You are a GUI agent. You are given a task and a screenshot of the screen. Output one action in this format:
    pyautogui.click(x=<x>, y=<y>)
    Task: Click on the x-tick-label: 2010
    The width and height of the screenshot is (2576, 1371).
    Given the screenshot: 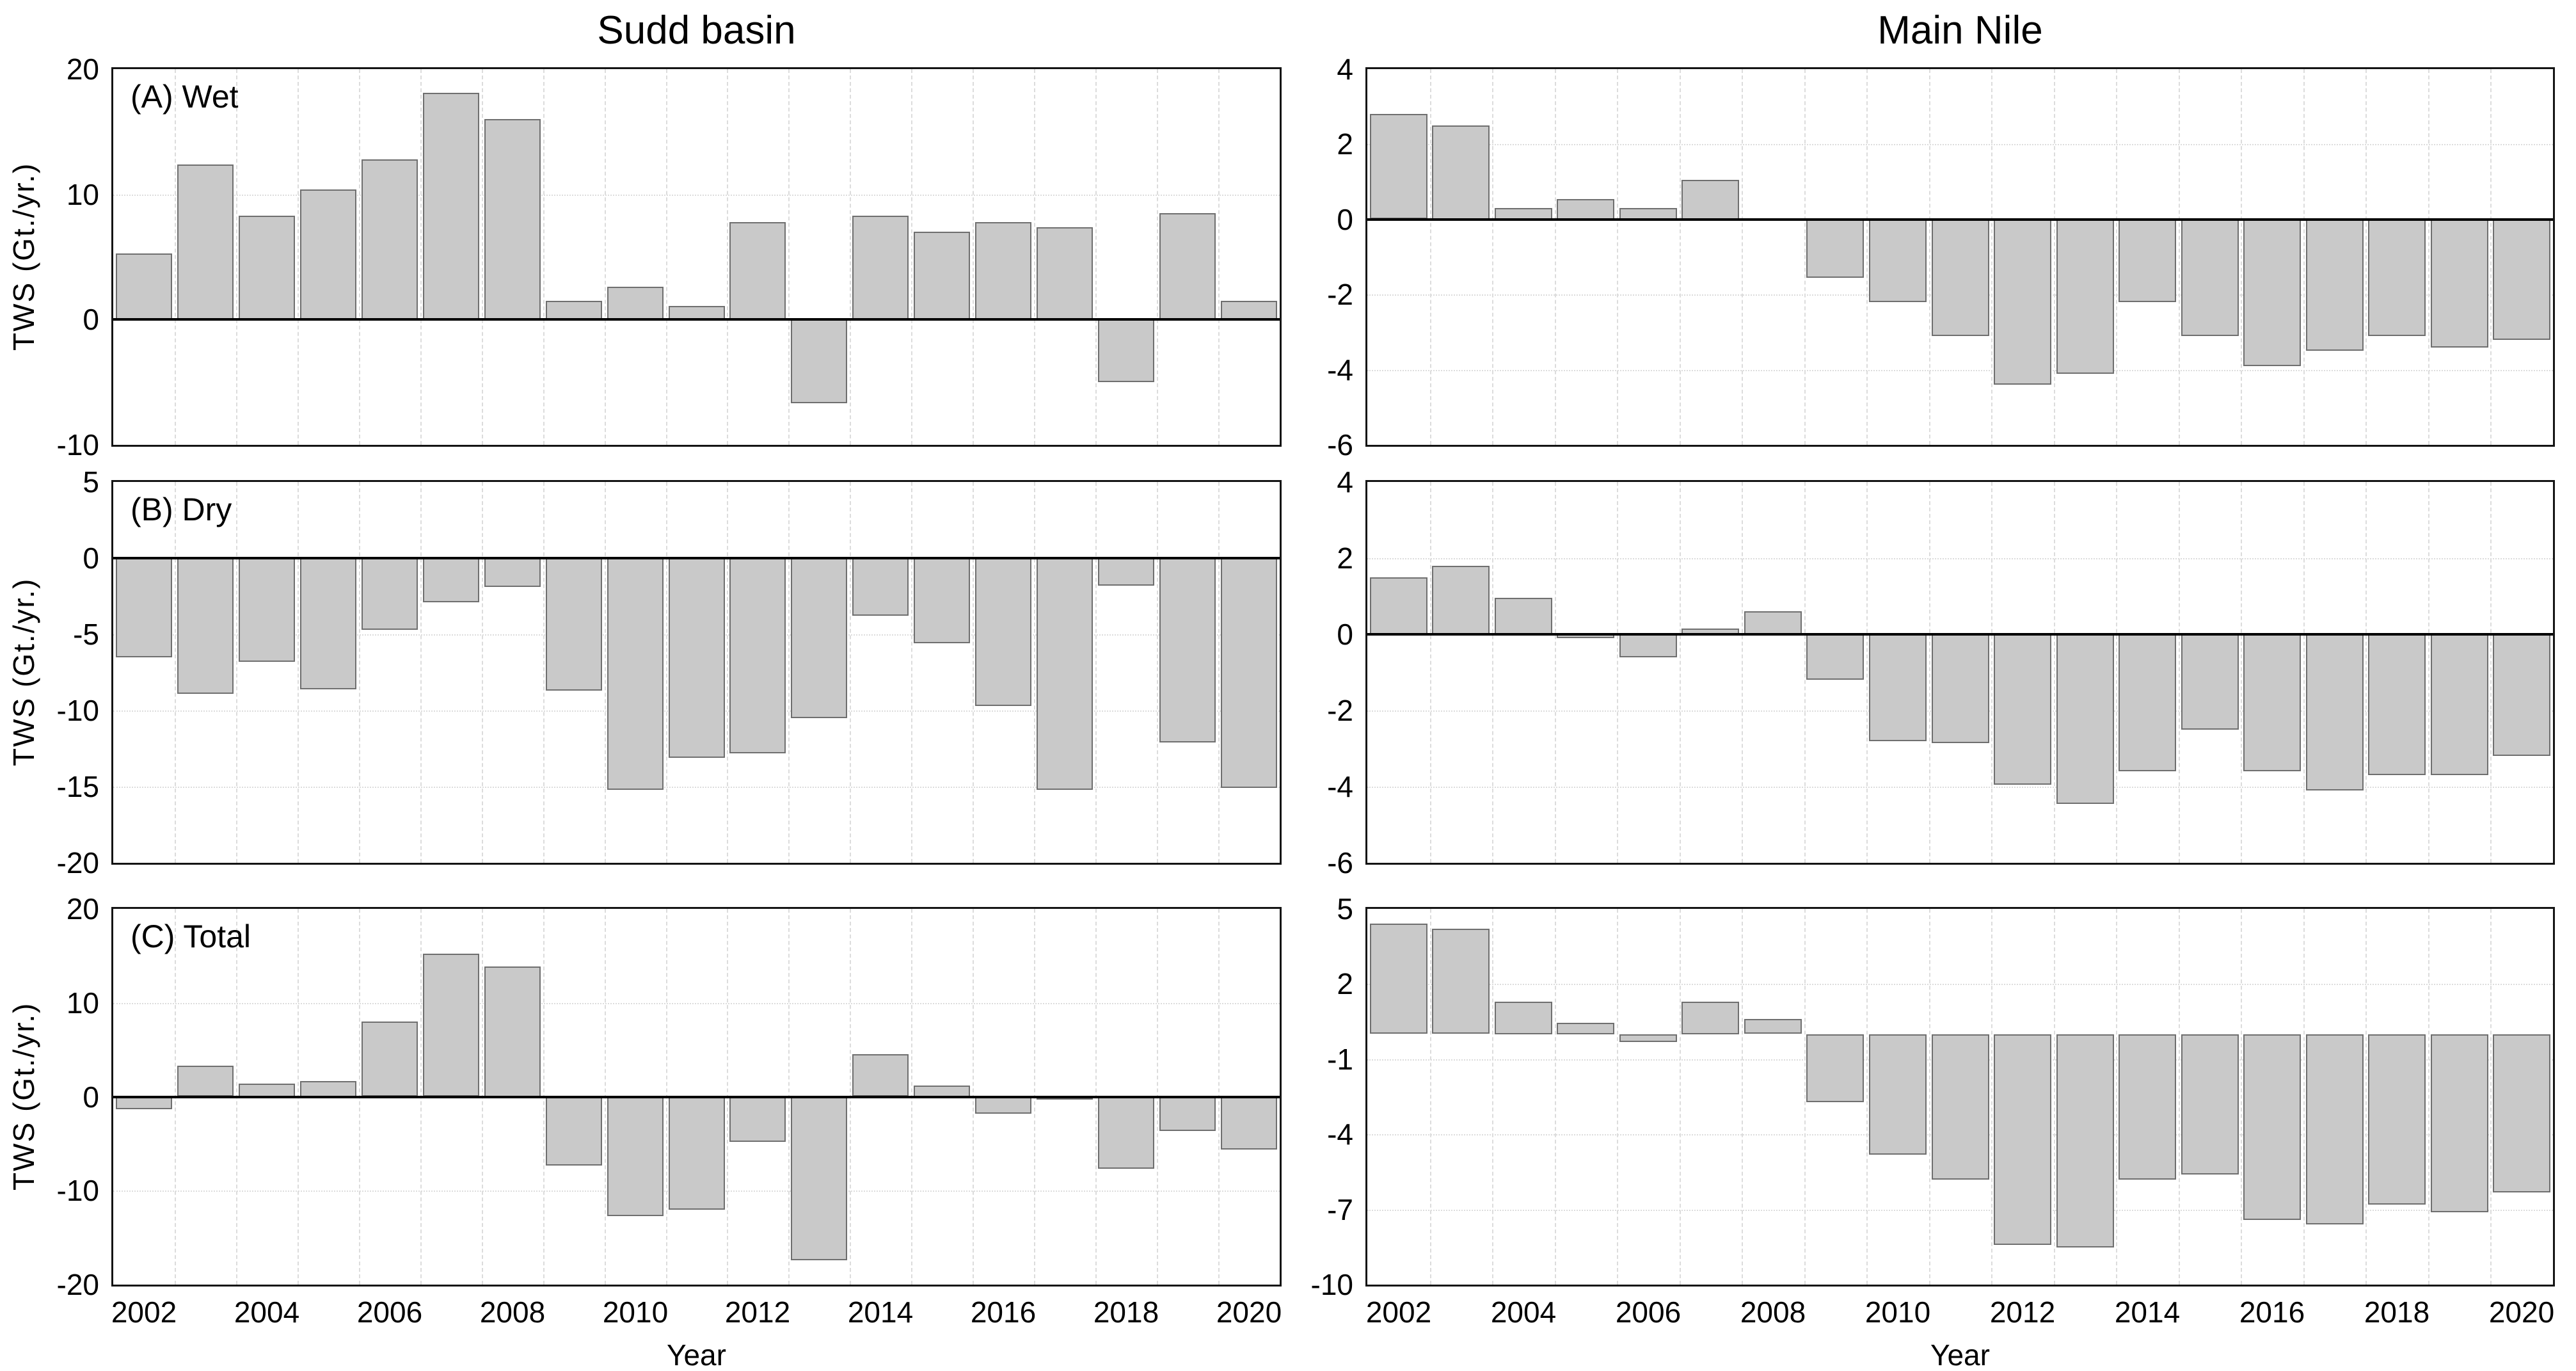 What is the action you would take?
    pyautogui.click(x=636, y=1312)
    